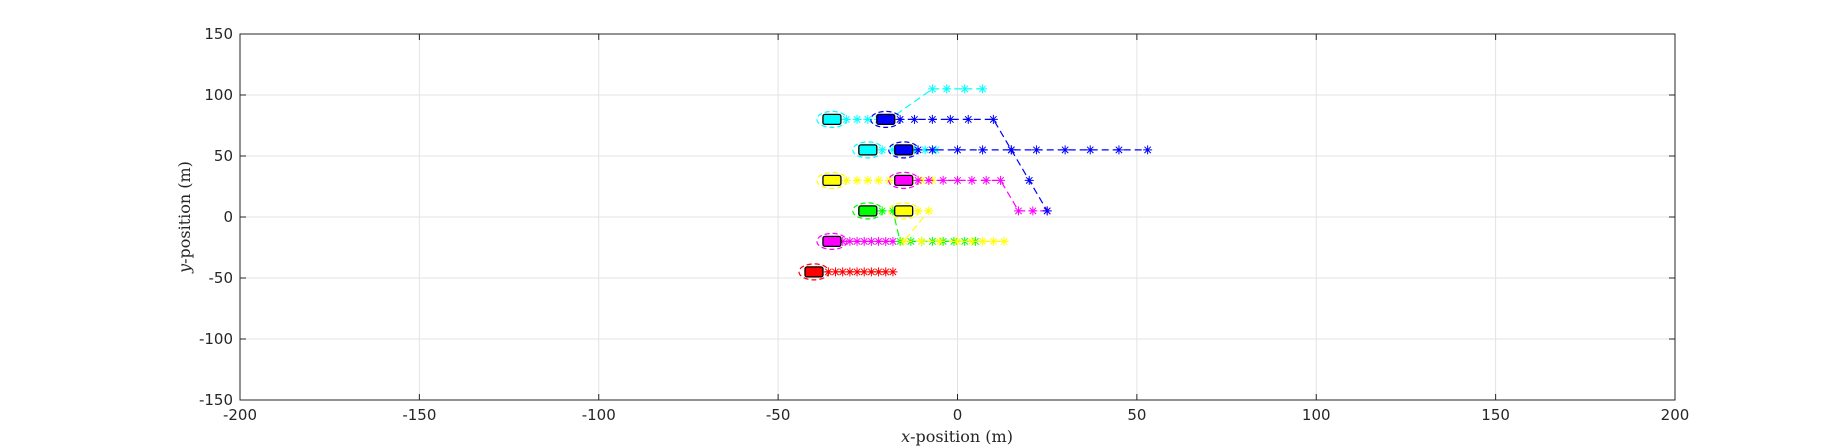 This screenshot has width=1848, height=448. I want to click on x-tick-label: -200, so click(240, 415).